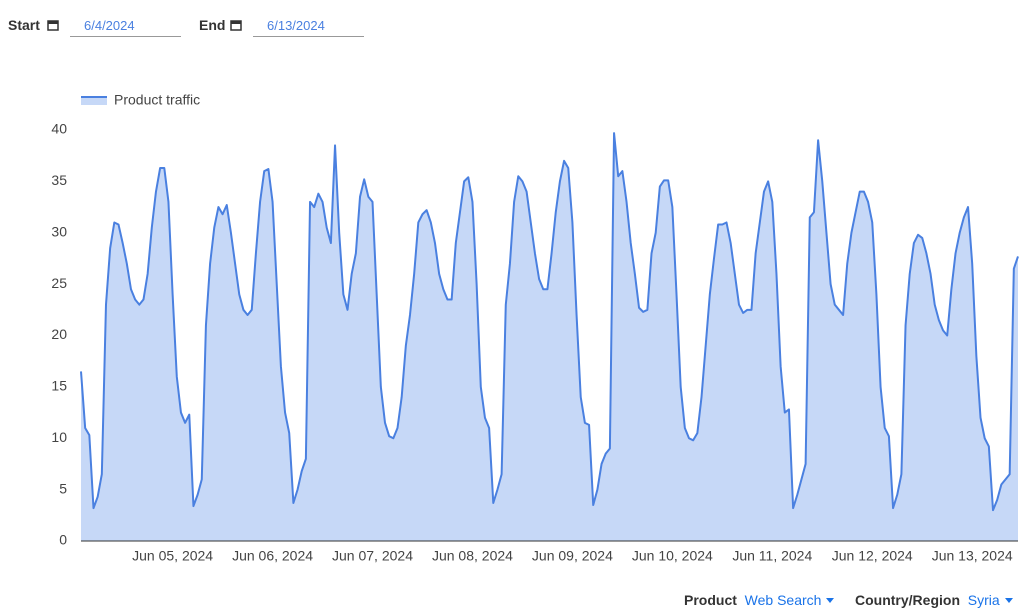 The image size is (1024, 614). I want to click on x-tick-label: Jun 05, 2024, so click(172, 556).